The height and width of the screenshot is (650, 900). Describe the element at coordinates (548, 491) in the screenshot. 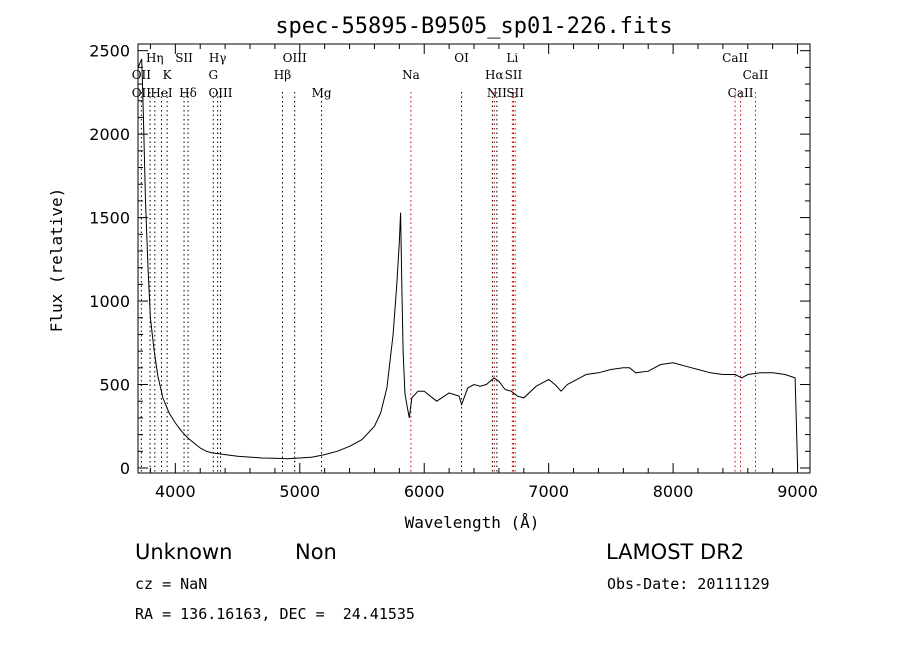

I see `x-tick-label: 7000` at that location.